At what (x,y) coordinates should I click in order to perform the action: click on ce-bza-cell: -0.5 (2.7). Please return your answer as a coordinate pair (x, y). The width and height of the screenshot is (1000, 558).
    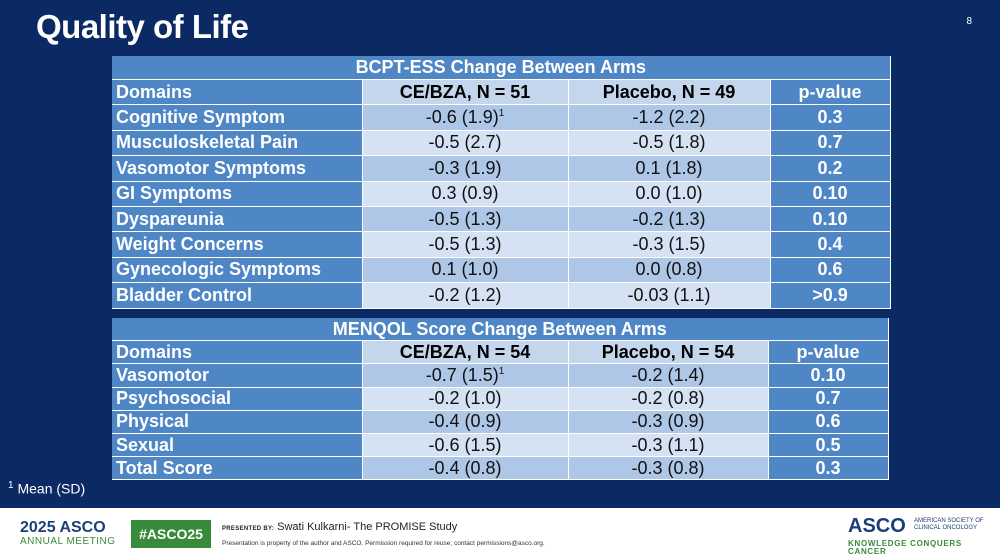
    Looking at the image, I should click on (465, 143).